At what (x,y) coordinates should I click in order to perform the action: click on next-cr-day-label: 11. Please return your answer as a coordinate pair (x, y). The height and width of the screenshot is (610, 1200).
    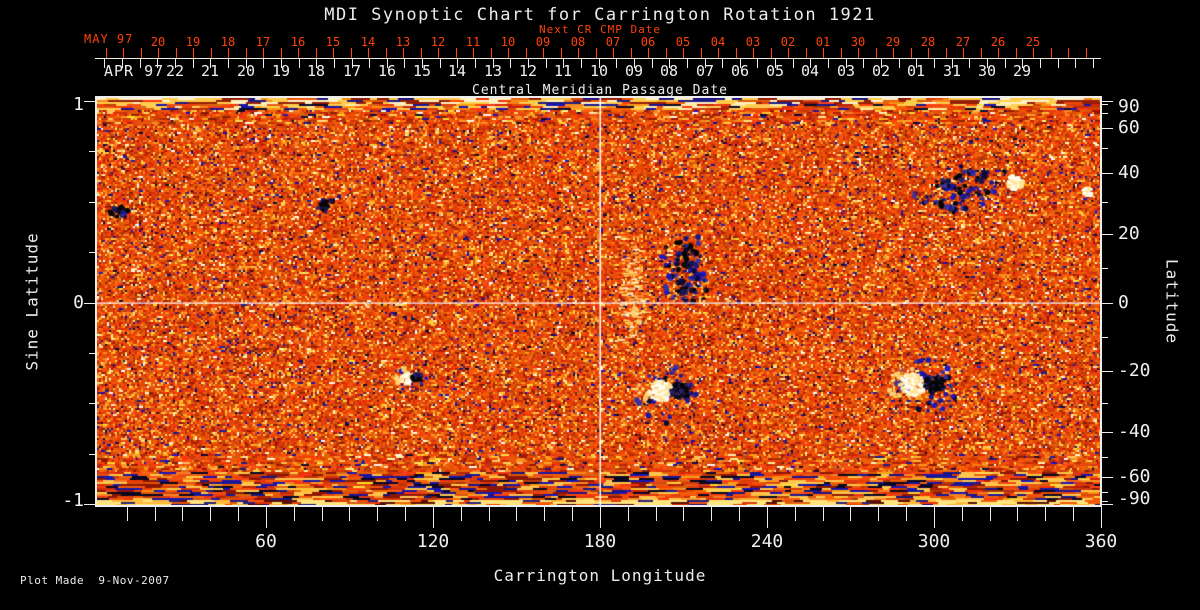
    Looking at the image, I should click on (473, 42).